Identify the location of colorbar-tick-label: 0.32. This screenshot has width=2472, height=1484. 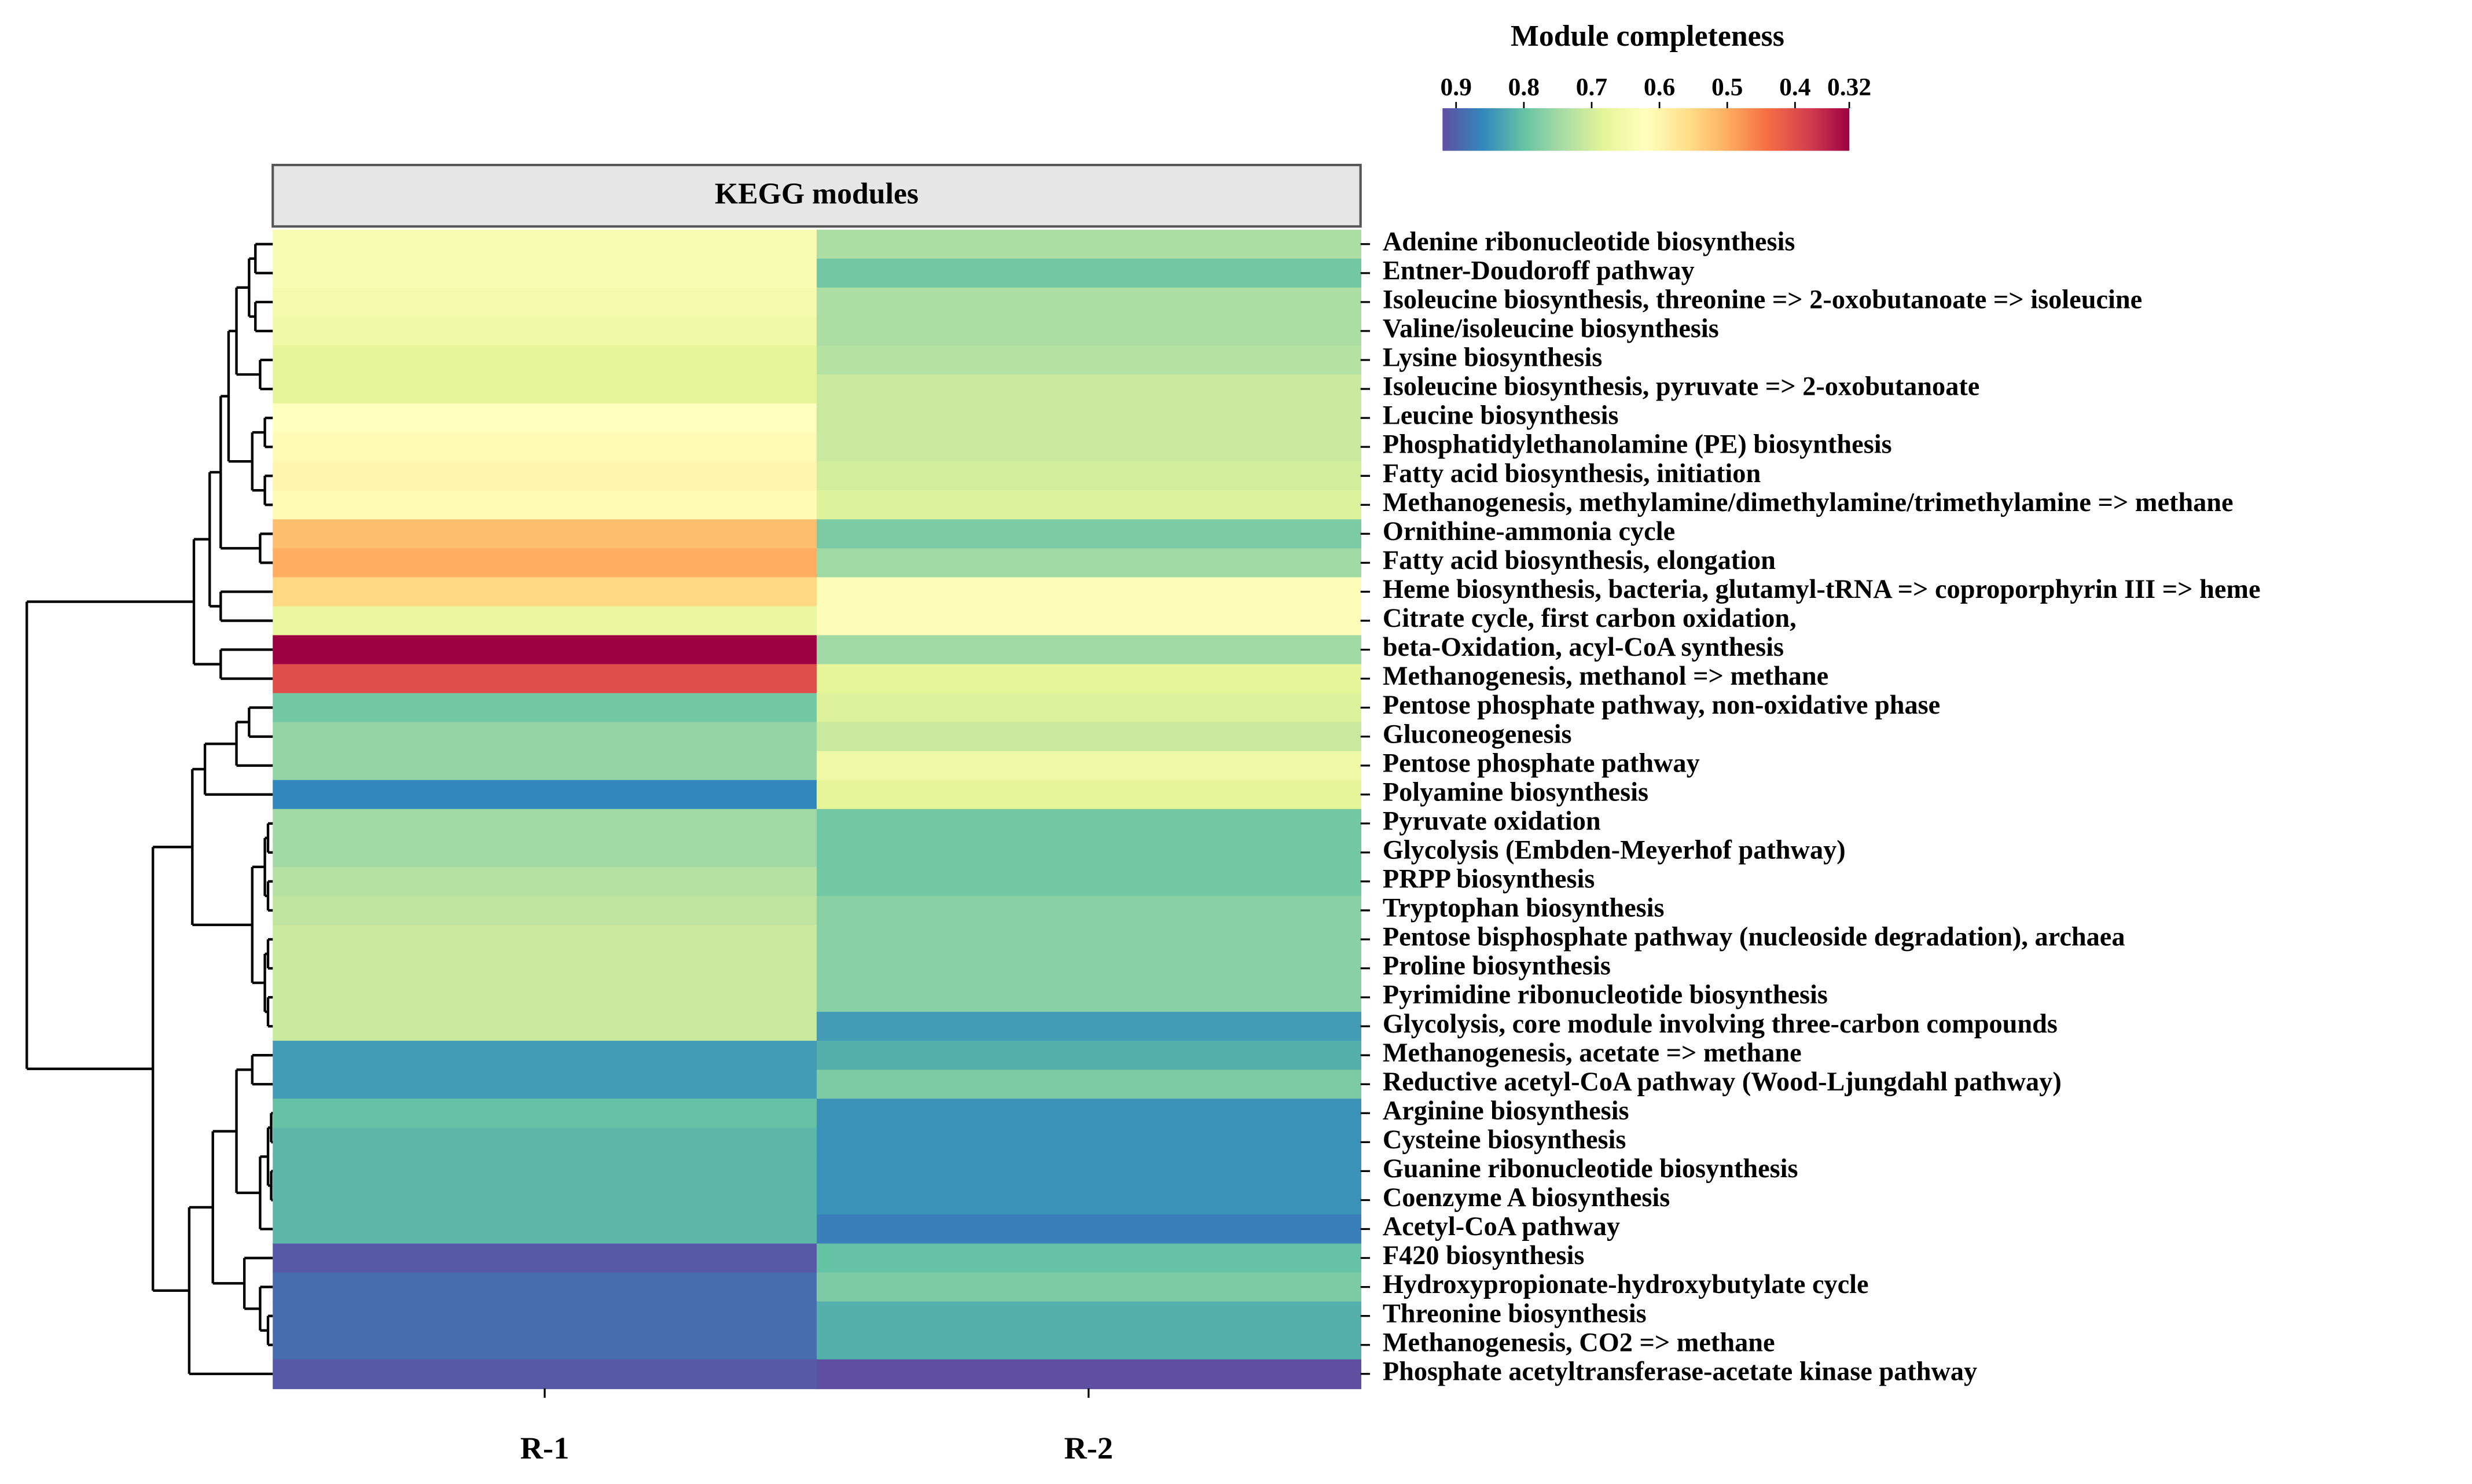
(1849, 87).